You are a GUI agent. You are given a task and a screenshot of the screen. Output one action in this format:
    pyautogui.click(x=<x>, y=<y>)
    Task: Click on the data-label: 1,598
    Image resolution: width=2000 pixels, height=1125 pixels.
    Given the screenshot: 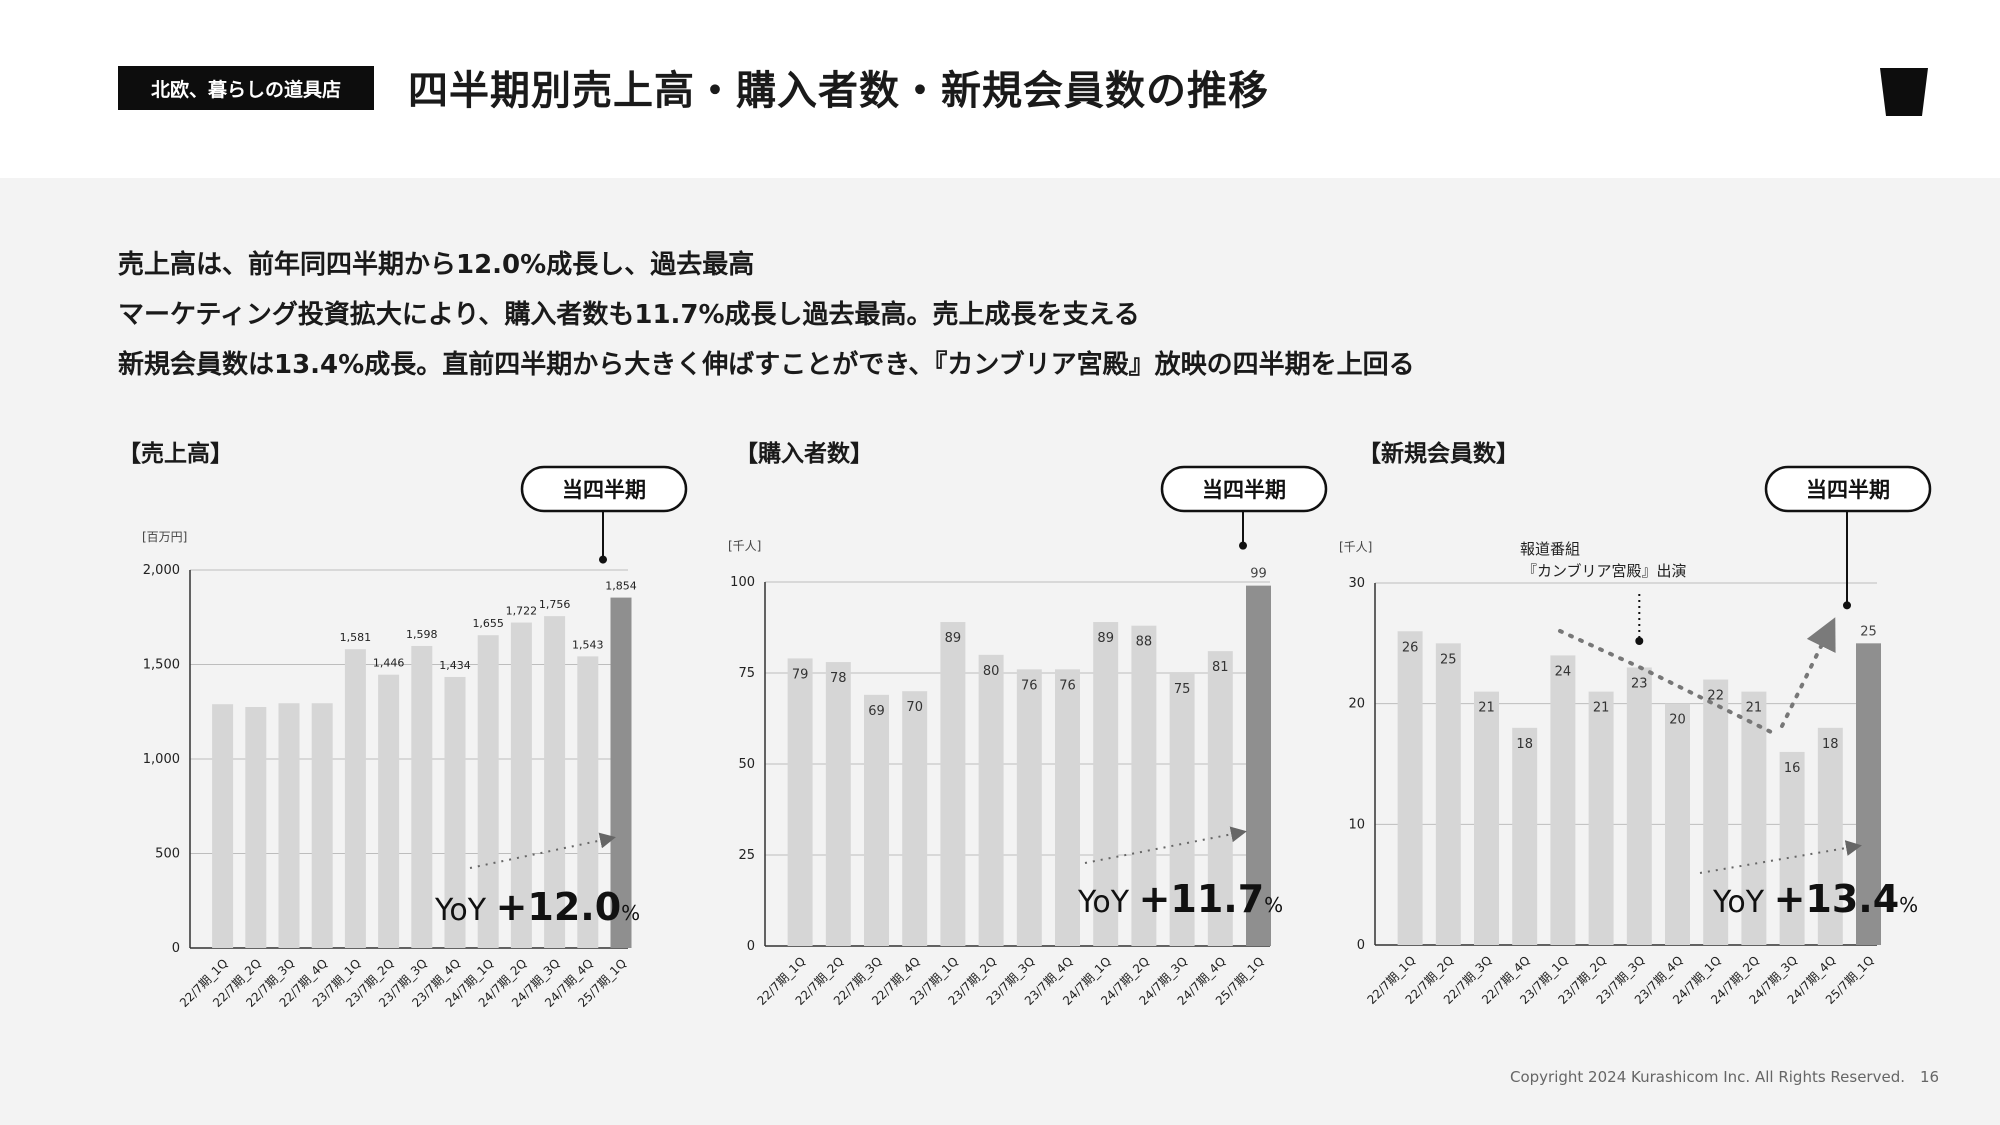 What is the action you would take?
    pyautogui.click(x=422, y=634)
    